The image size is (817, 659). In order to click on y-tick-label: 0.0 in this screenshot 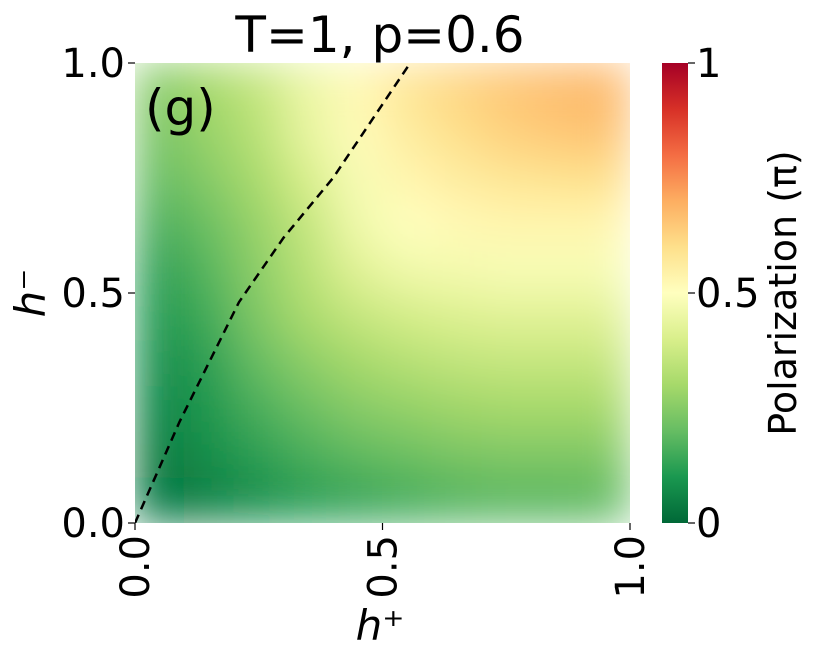, I will do `click(93, 524)`.